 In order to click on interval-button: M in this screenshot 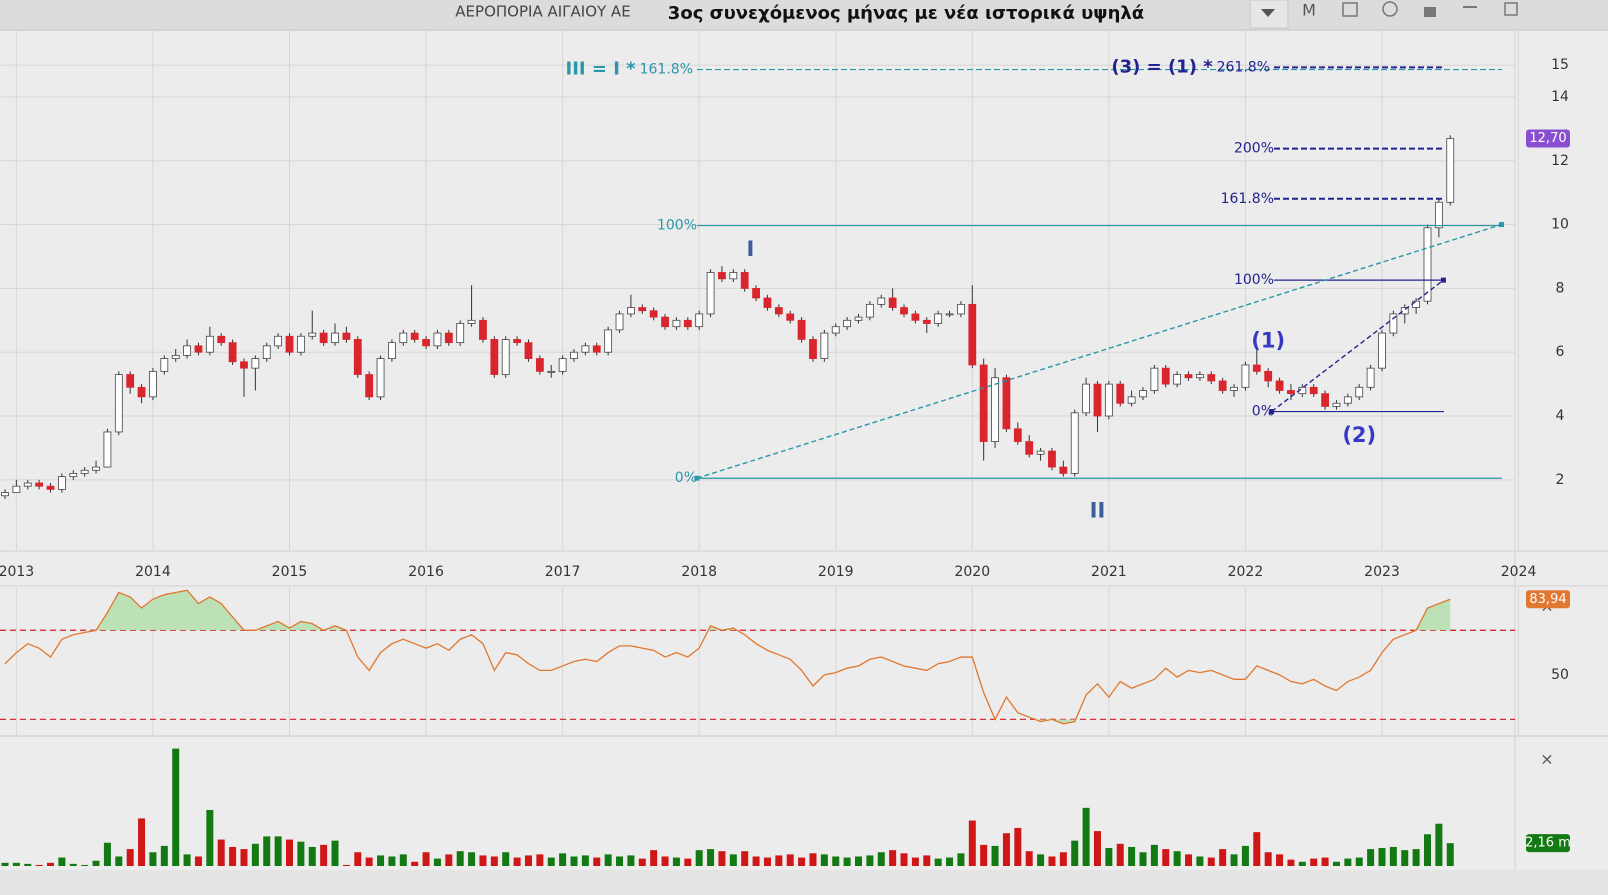, I will do `click(1309, 10)`.